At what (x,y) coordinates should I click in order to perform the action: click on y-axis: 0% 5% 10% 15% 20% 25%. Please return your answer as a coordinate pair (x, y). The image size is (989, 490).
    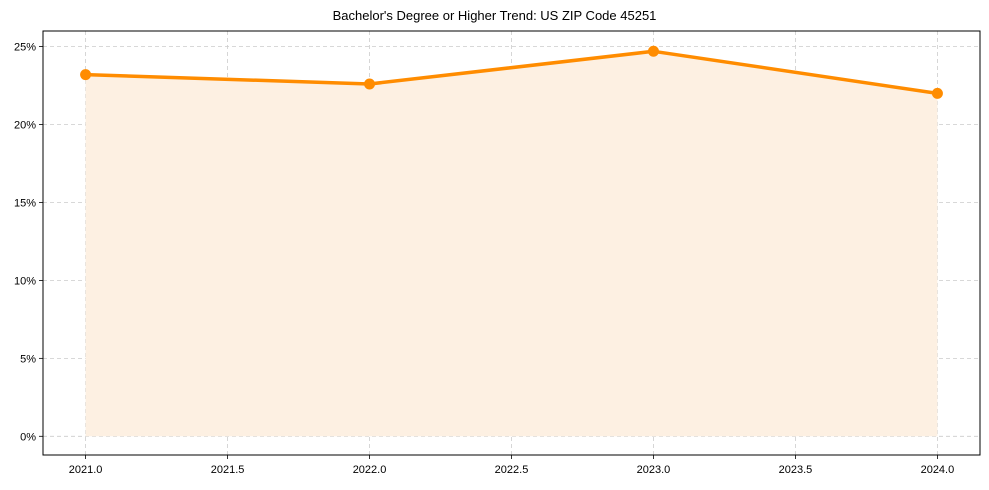
    Looking at the image, I should click on (28, 242).